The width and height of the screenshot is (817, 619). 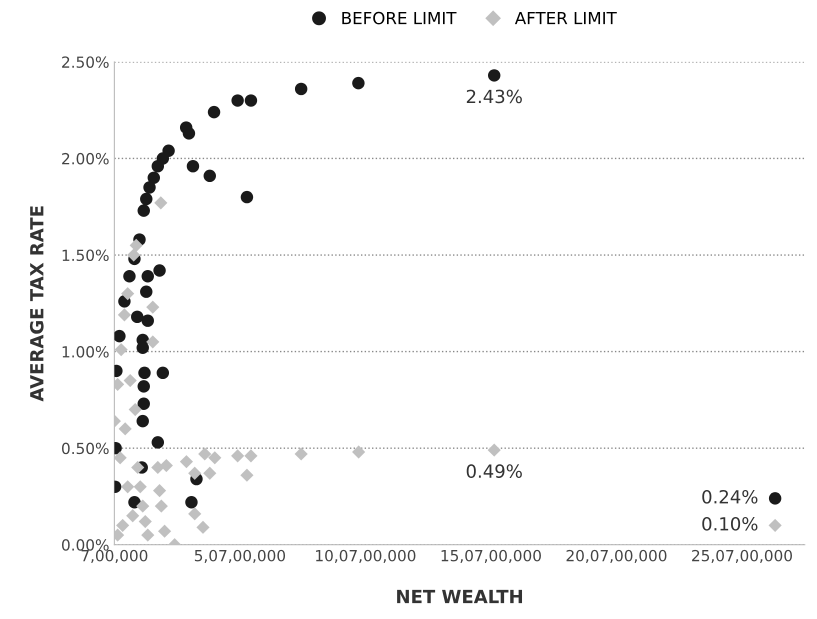 I want to click on x-tick-label: 10,07,00,000, so click(x=366, y=556).